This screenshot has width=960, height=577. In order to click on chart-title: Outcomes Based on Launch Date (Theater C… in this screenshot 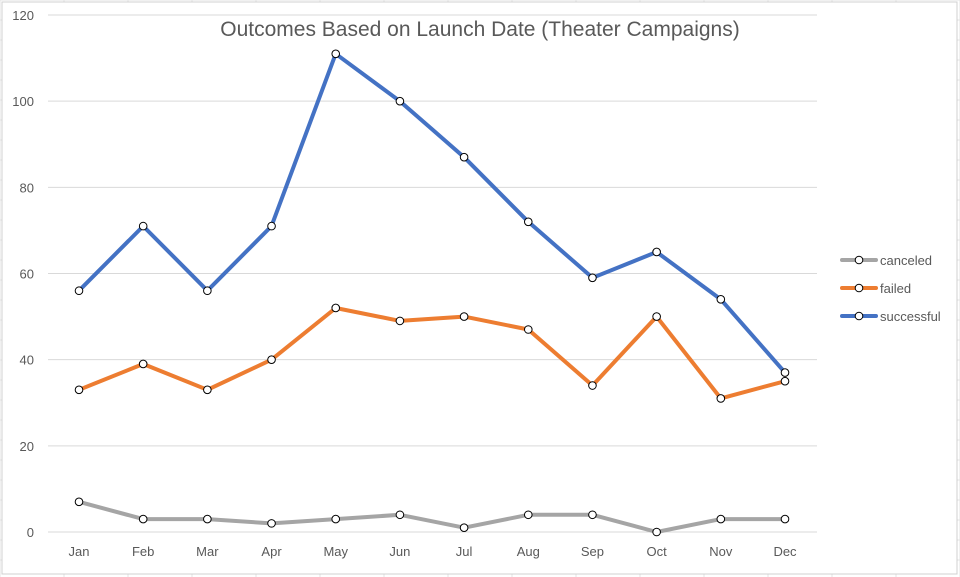, I will do `click(479, 29)`.